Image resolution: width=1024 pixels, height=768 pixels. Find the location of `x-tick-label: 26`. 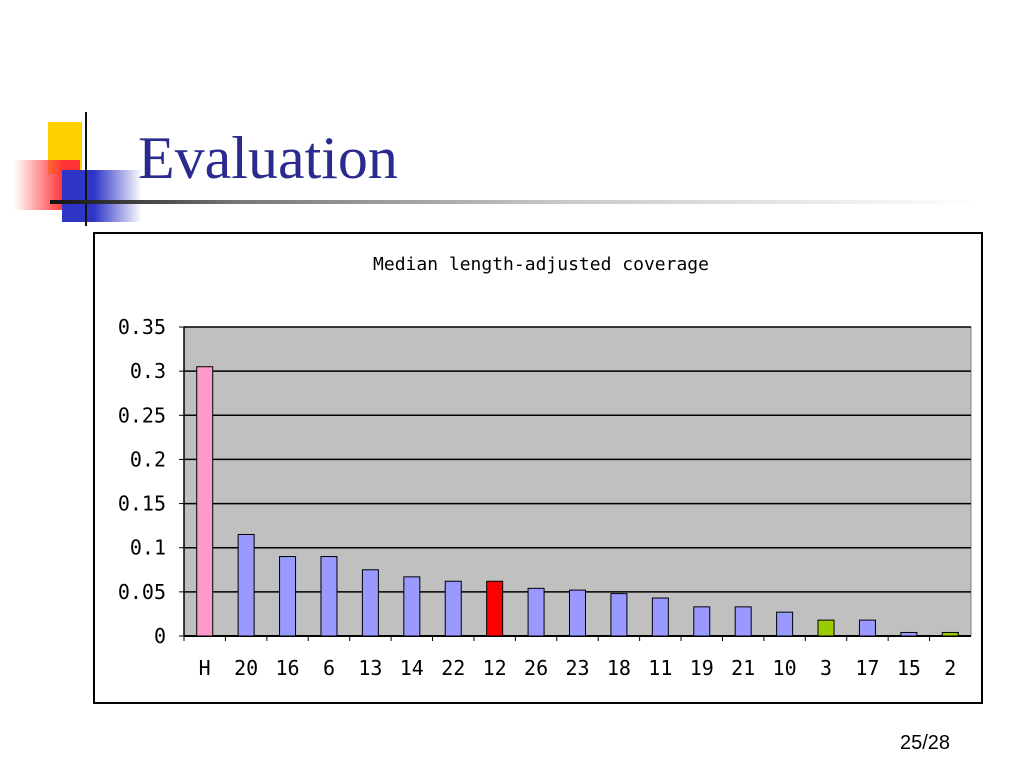

x-tick-label: 26 is located at coordinates (536, 668).